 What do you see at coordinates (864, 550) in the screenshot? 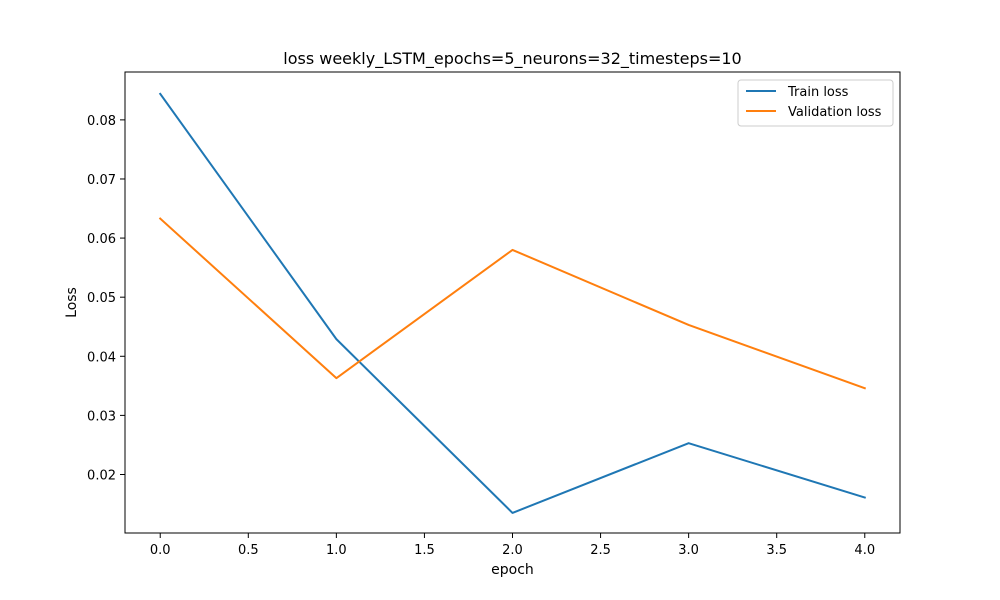
I see `x-tick-label: 4.0` at bounding box center [864, 550].